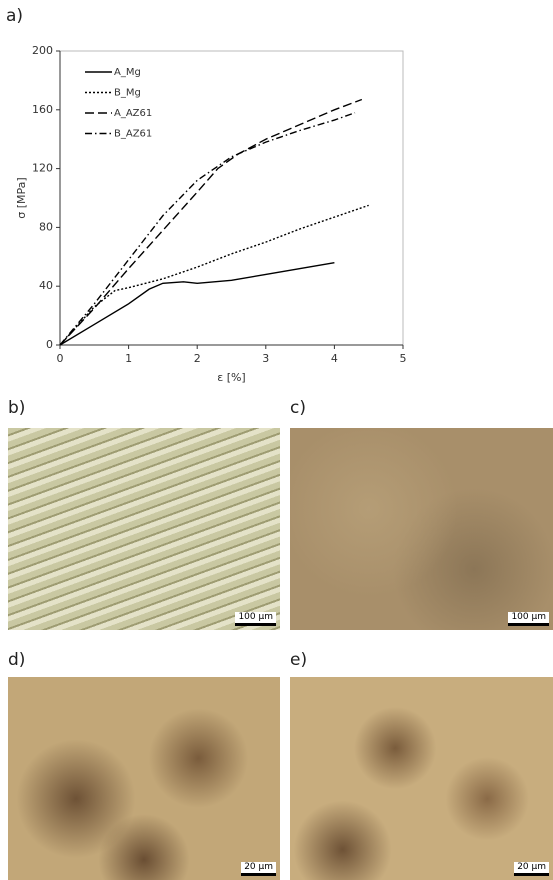  I want to click on y-tick-label: 0, so click(49, 344).